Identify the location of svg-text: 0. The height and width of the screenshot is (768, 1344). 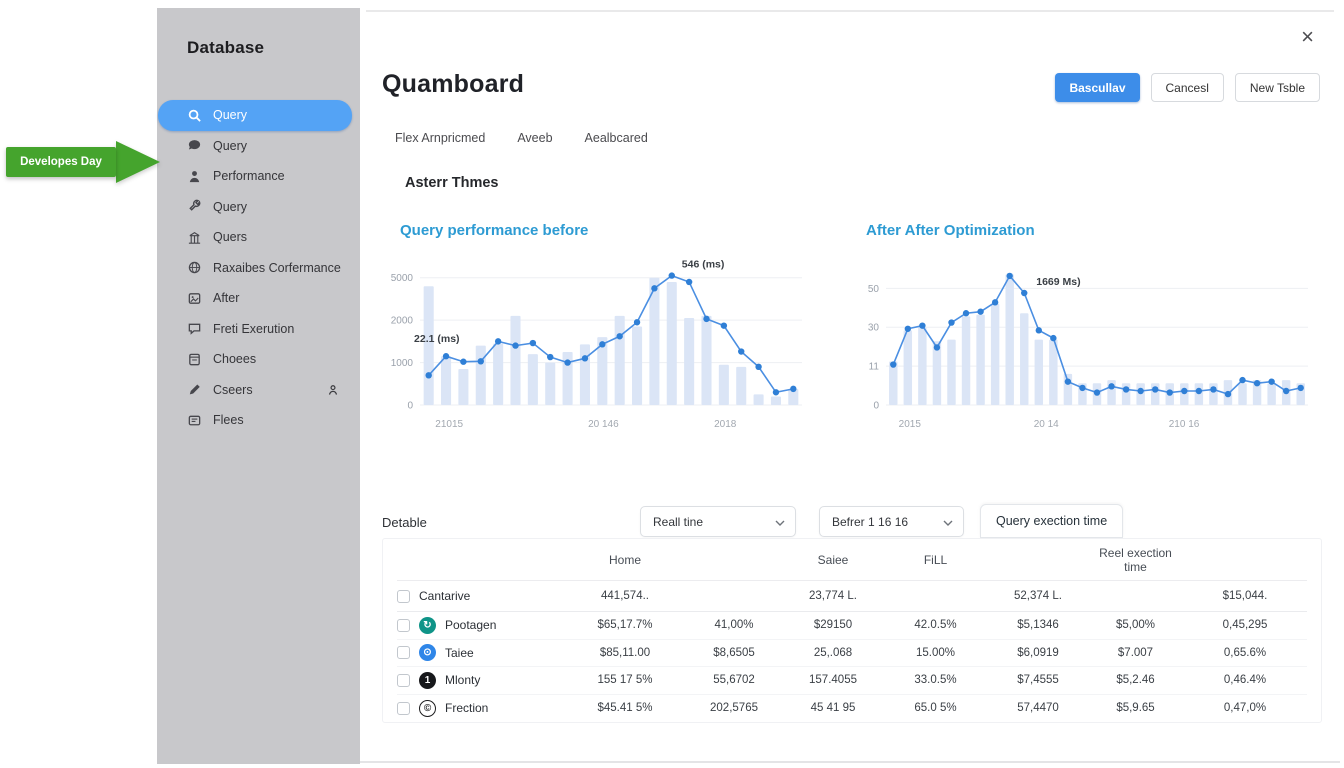
(410, 406).